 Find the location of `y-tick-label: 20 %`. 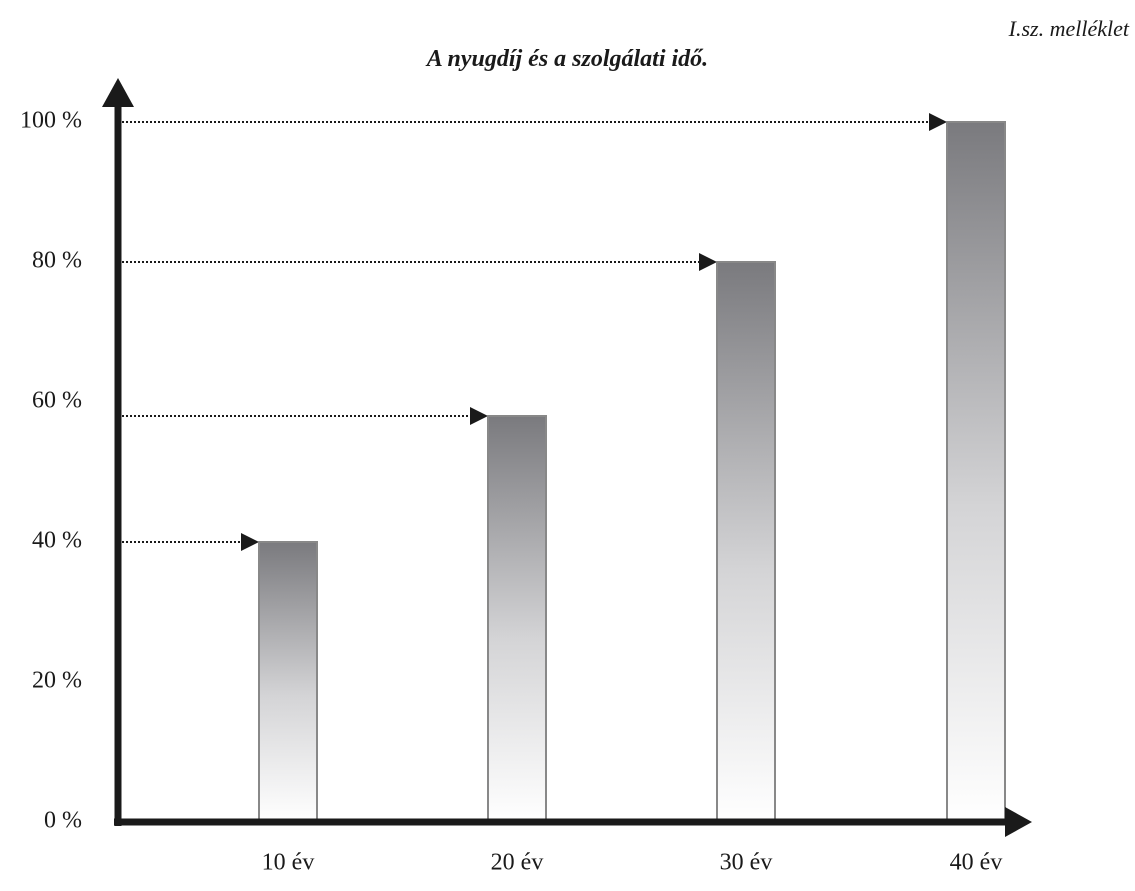

y-tick-label: 20 % is located at coordinates (57, 681).